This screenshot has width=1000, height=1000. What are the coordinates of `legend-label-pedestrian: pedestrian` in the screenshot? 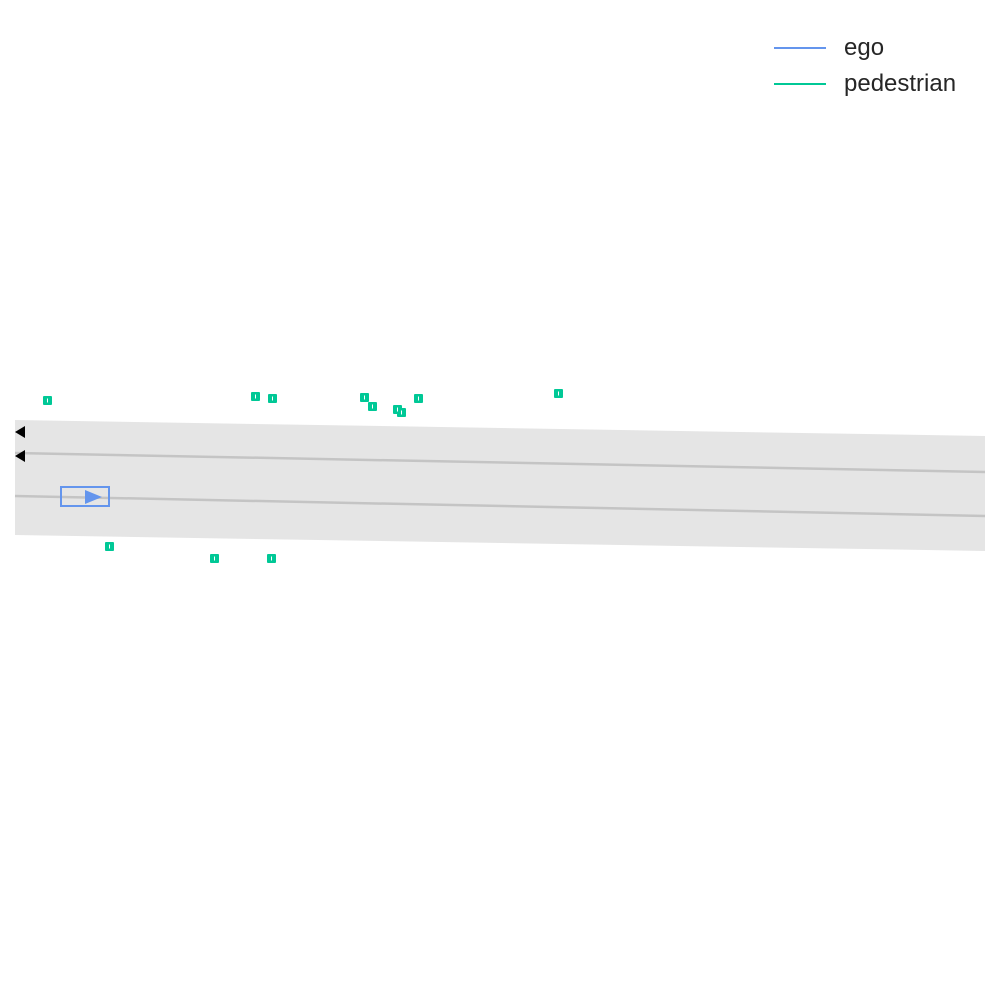 It's located at (900, 84).